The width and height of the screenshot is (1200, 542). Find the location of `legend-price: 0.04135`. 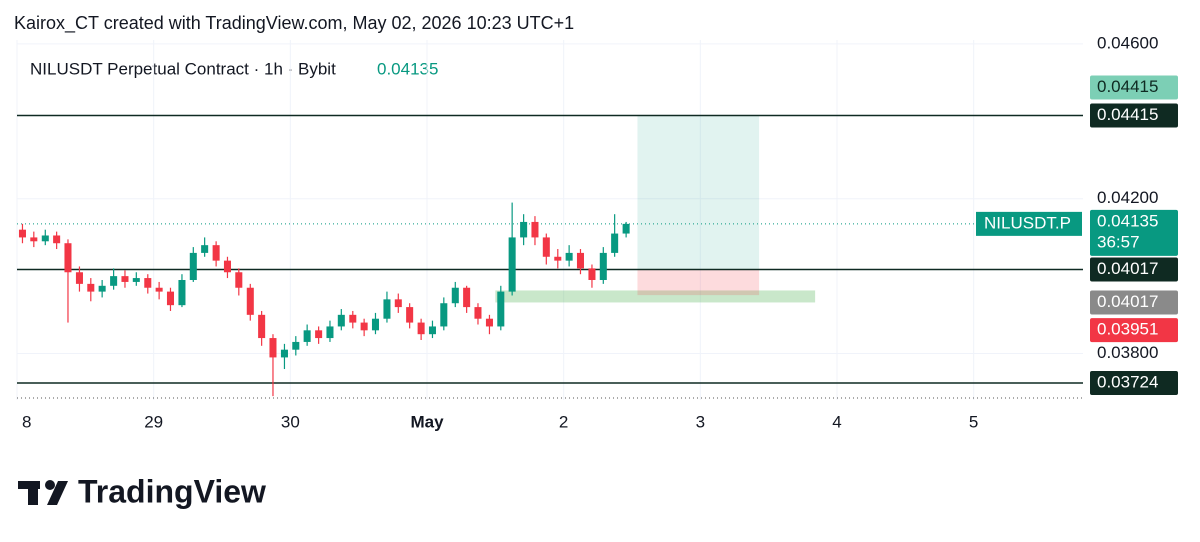

legend-price: 0.04135 is located at coordinates (407, 68).